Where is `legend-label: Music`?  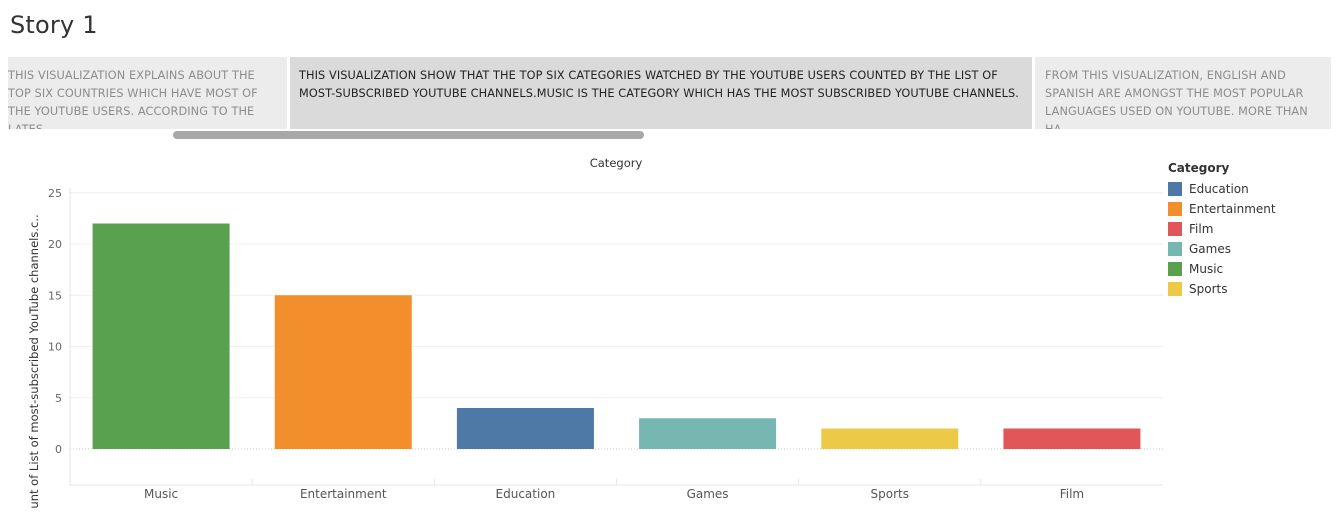 legend-label: Music is located at coordinates (1206, 269).